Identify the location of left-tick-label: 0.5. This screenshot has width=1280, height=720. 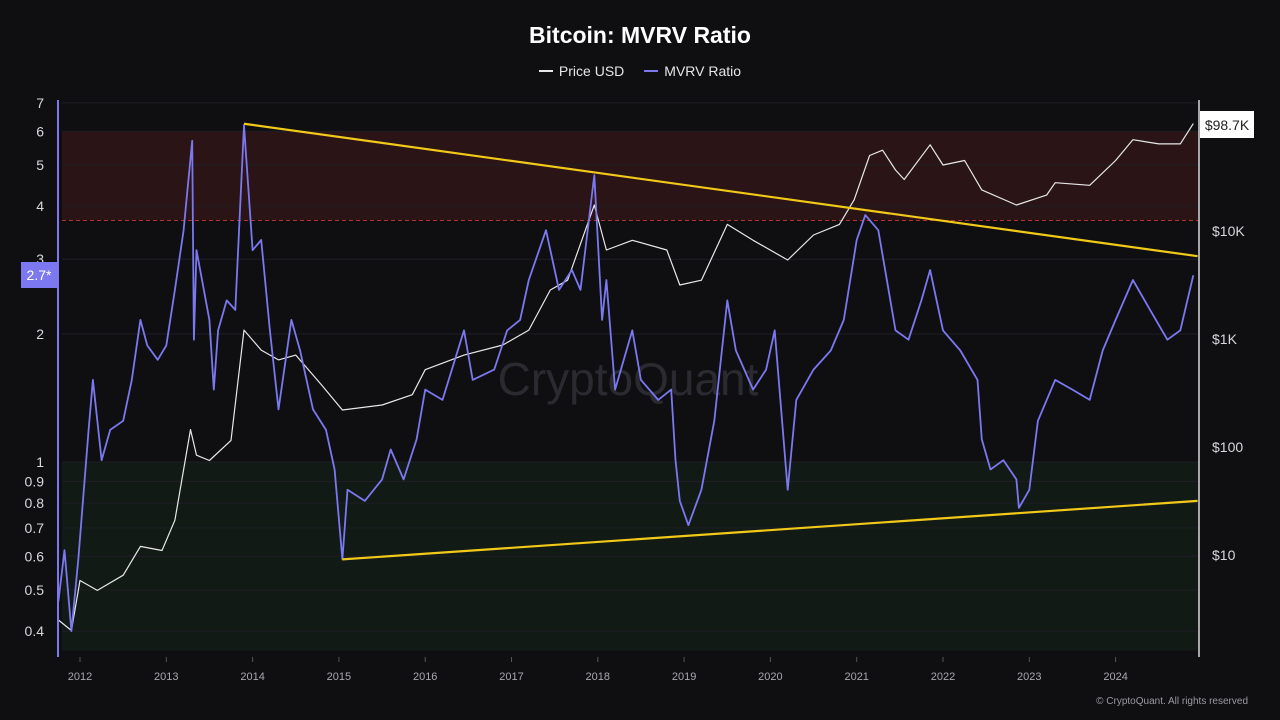
(35, 590).